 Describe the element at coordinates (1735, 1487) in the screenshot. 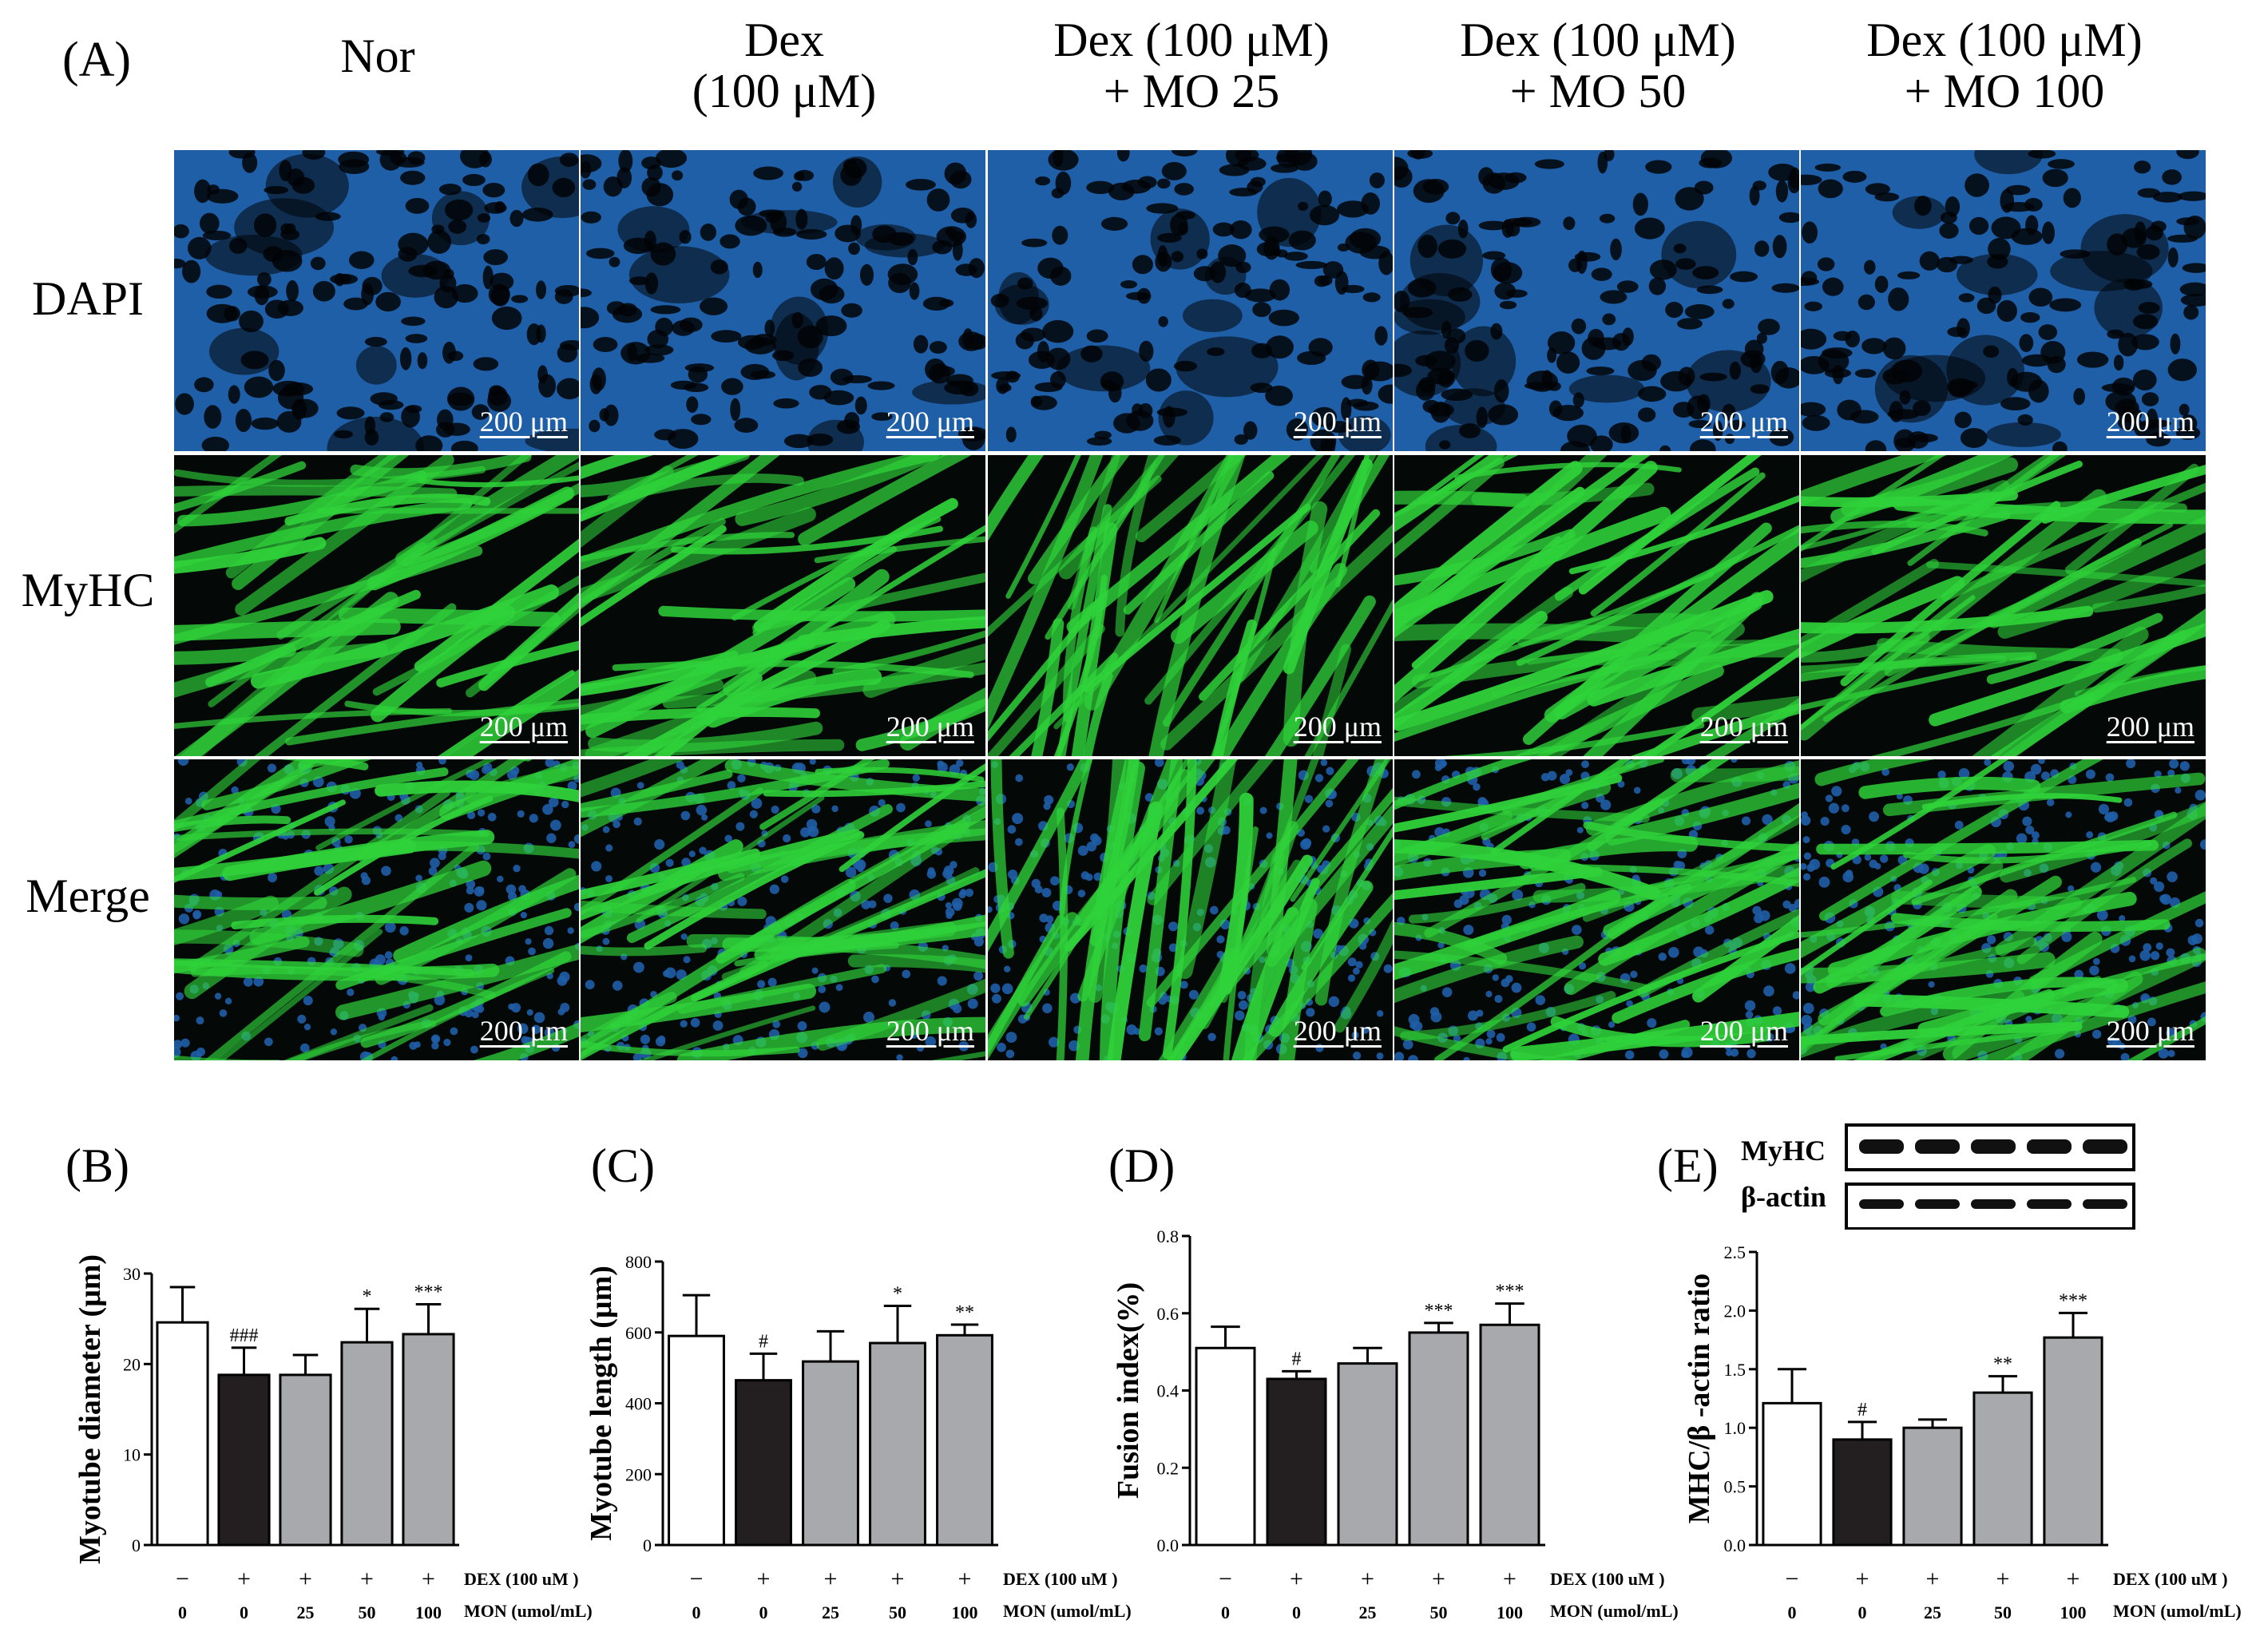

I see `y-tick-label: 0.5` at that location.